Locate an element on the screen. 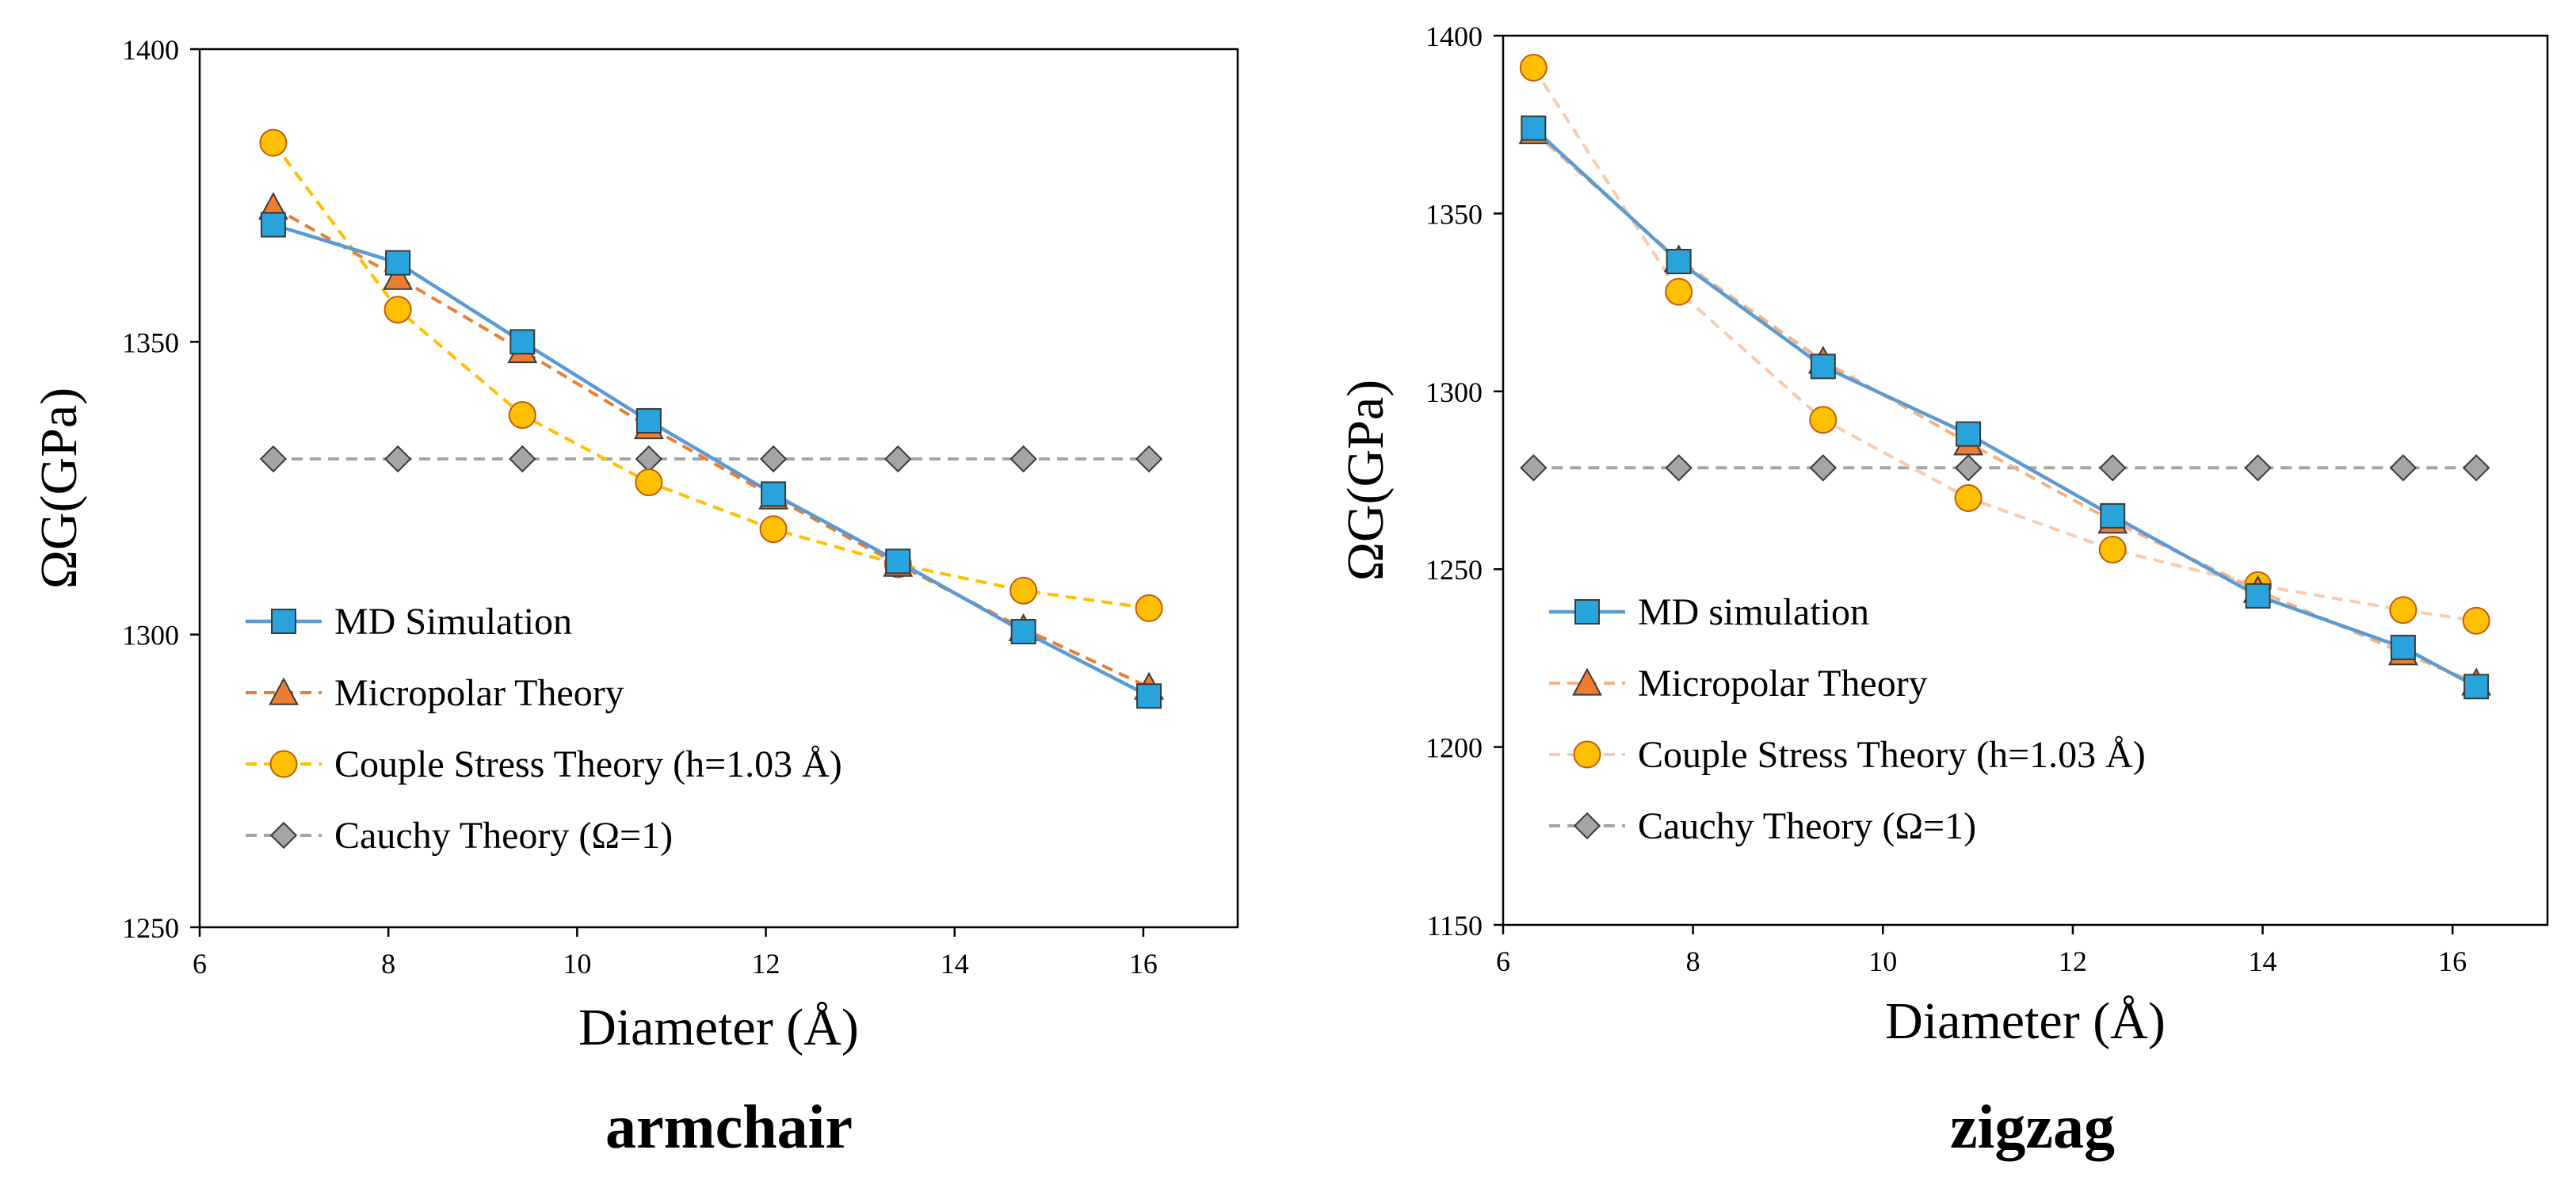  zigzag-y-tick-label: 1200 is located at coordinates (1454, 748).